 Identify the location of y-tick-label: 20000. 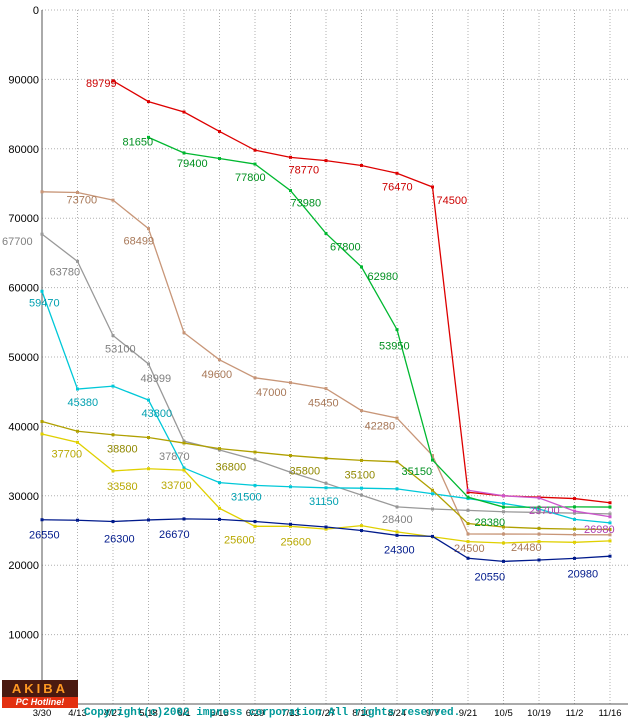
(23, 566).